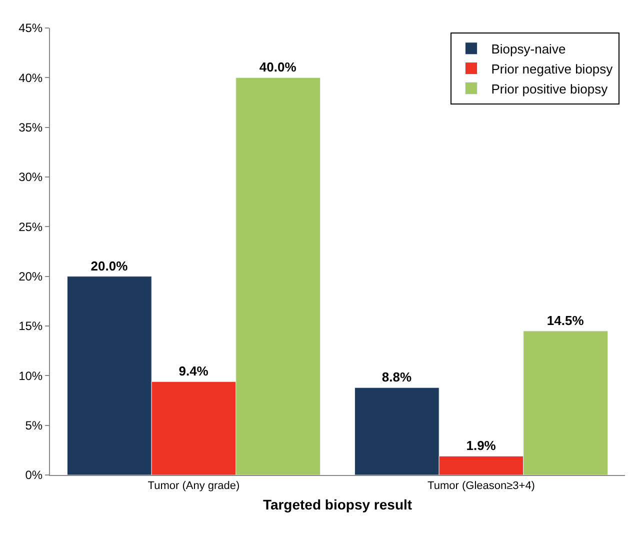 Image resolution: width=635 pixels, height=535 pixels. I want to click on y-tick-label: 15%, so click(30, 326).